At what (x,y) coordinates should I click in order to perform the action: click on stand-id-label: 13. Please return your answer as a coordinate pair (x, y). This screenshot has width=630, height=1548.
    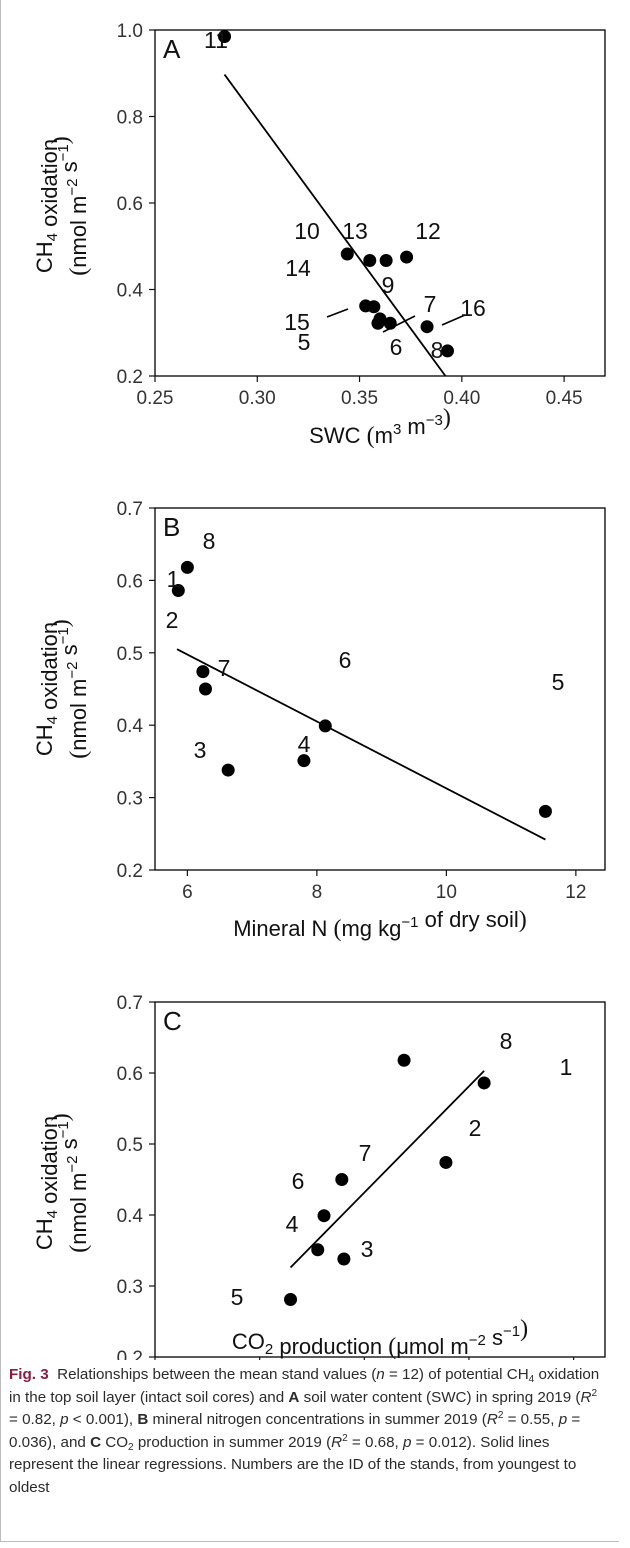
    Looking at the image, I should click on (355, 231).